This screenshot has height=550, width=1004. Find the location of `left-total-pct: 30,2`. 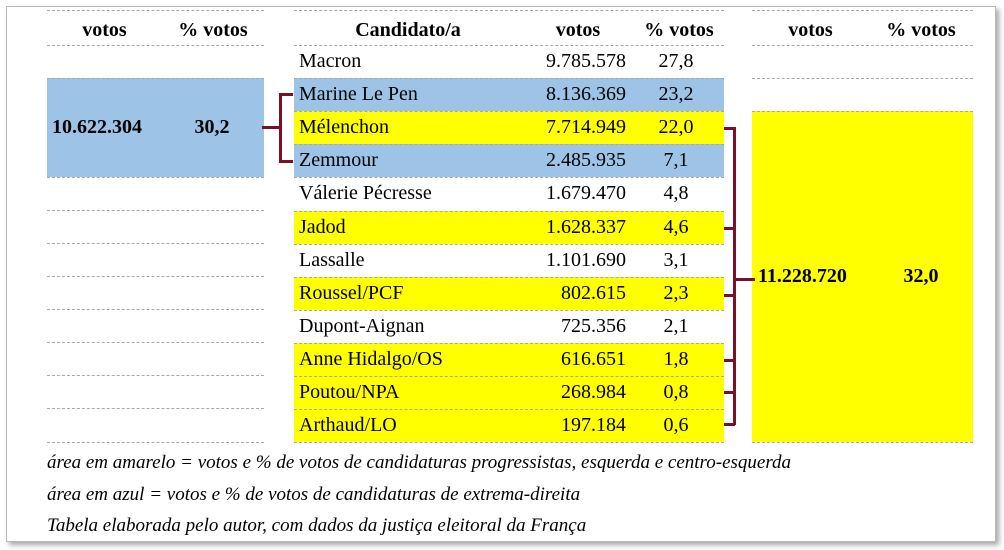

left-total-pct: 30,2 is located at coordinates (212, 127).